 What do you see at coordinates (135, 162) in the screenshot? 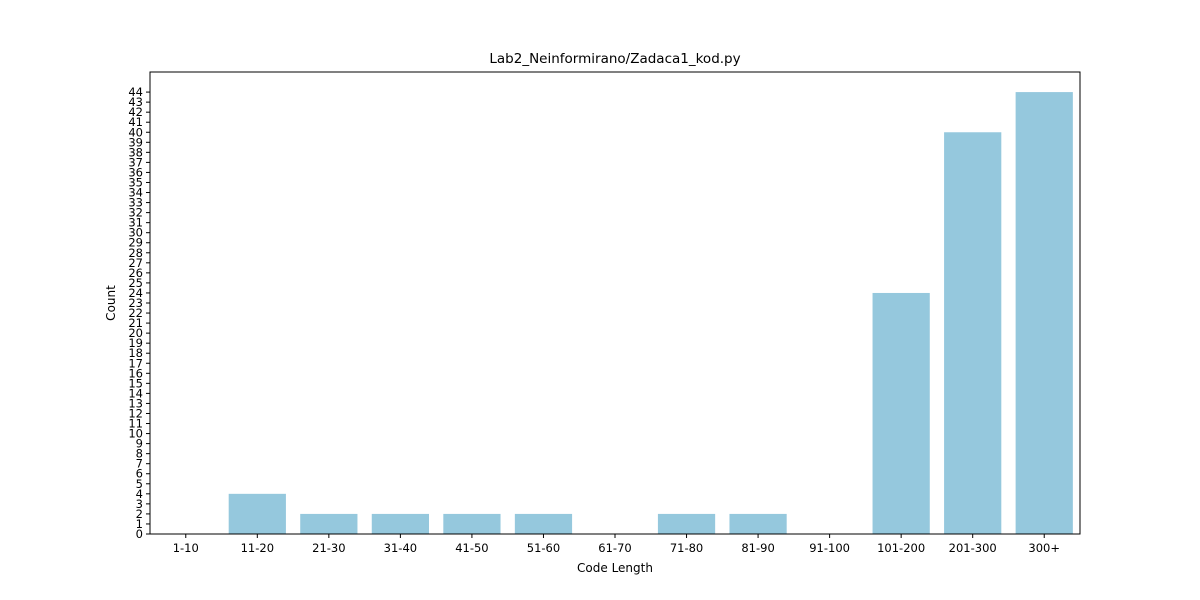
I see `y-tick-label: 37` at bounding box center [135, 162].